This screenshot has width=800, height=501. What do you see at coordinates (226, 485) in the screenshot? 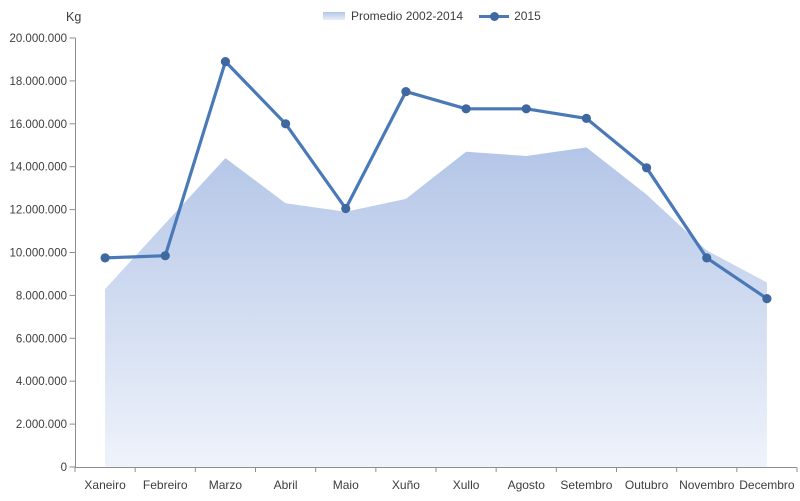
I see `x-tick-label: Marzo` at bounding box center [226, 485].